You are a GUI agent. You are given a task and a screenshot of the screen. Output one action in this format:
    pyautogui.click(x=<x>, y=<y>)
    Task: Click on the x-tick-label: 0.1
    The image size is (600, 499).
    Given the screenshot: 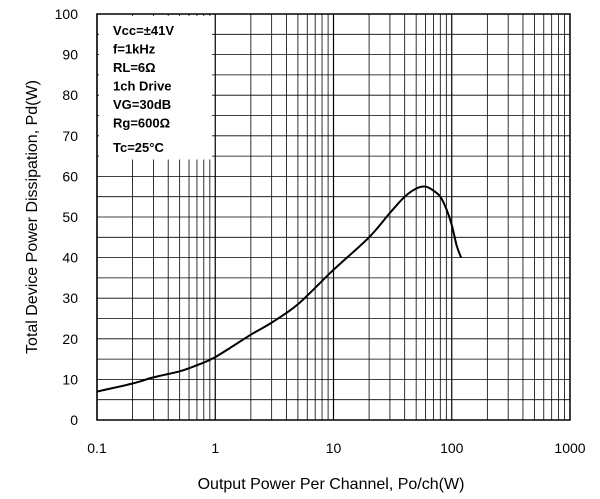 What is the action you would take?
    pyautogui.click(x=97, y=448)
    